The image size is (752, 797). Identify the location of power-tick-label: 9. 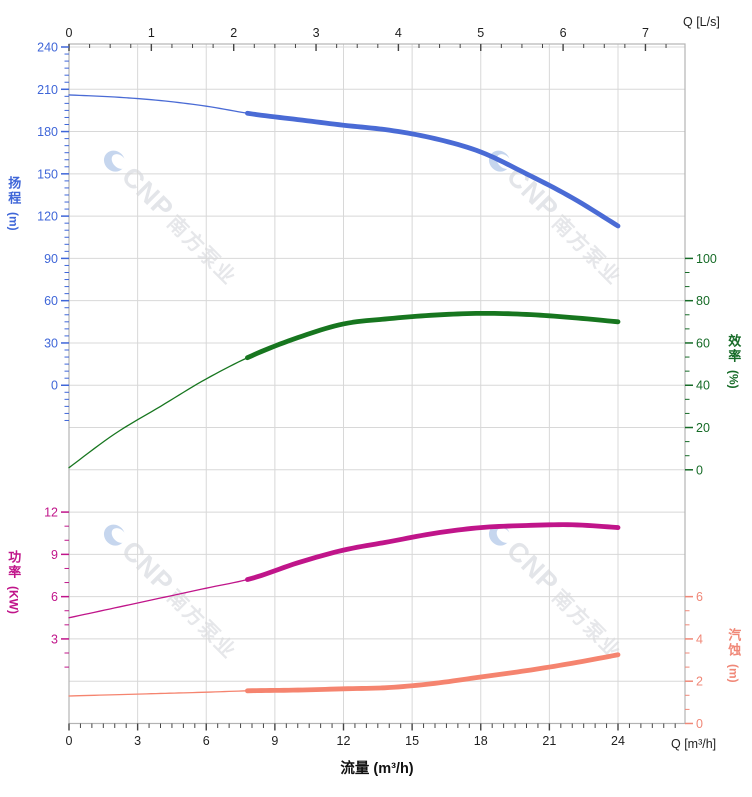
(54, 555).